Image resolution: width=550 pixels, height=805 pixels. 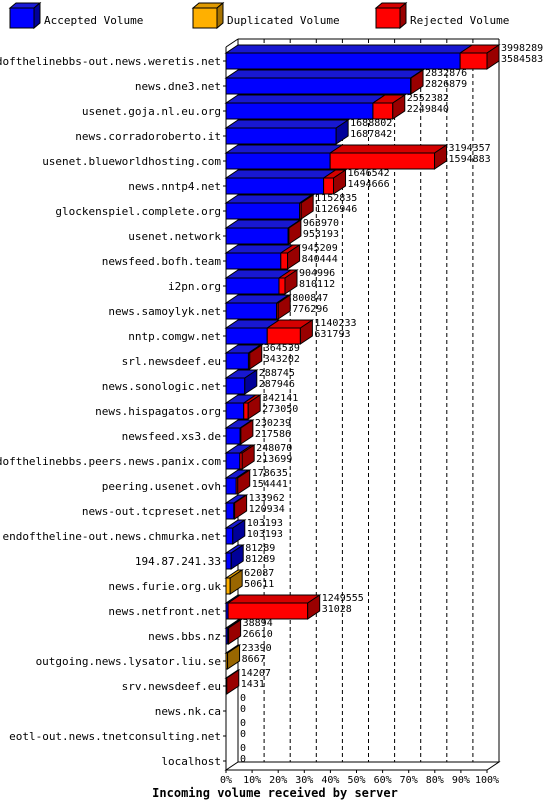 What do you see at coordinates (356, 780) in the screenshot?
I see `x-tick-label: 50%` at bounding box center [356, 780].